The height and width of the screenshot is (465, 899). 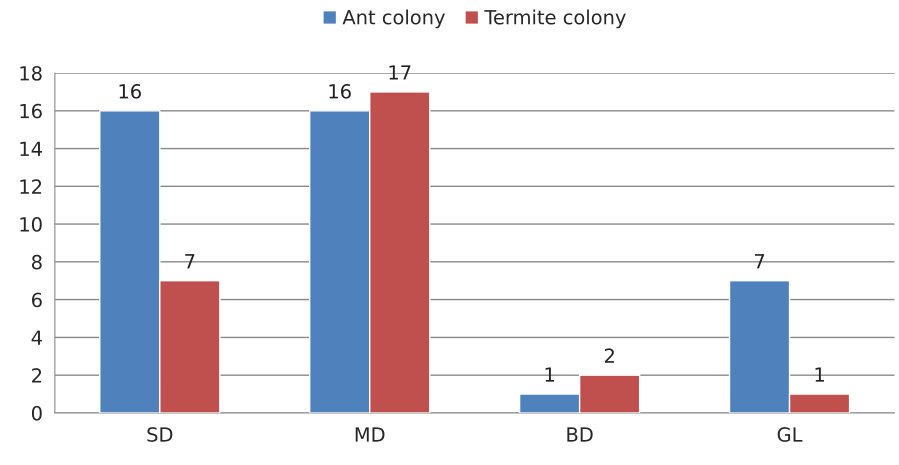 I want to click on y-tick-label: 8, so click(x=37, y=262).